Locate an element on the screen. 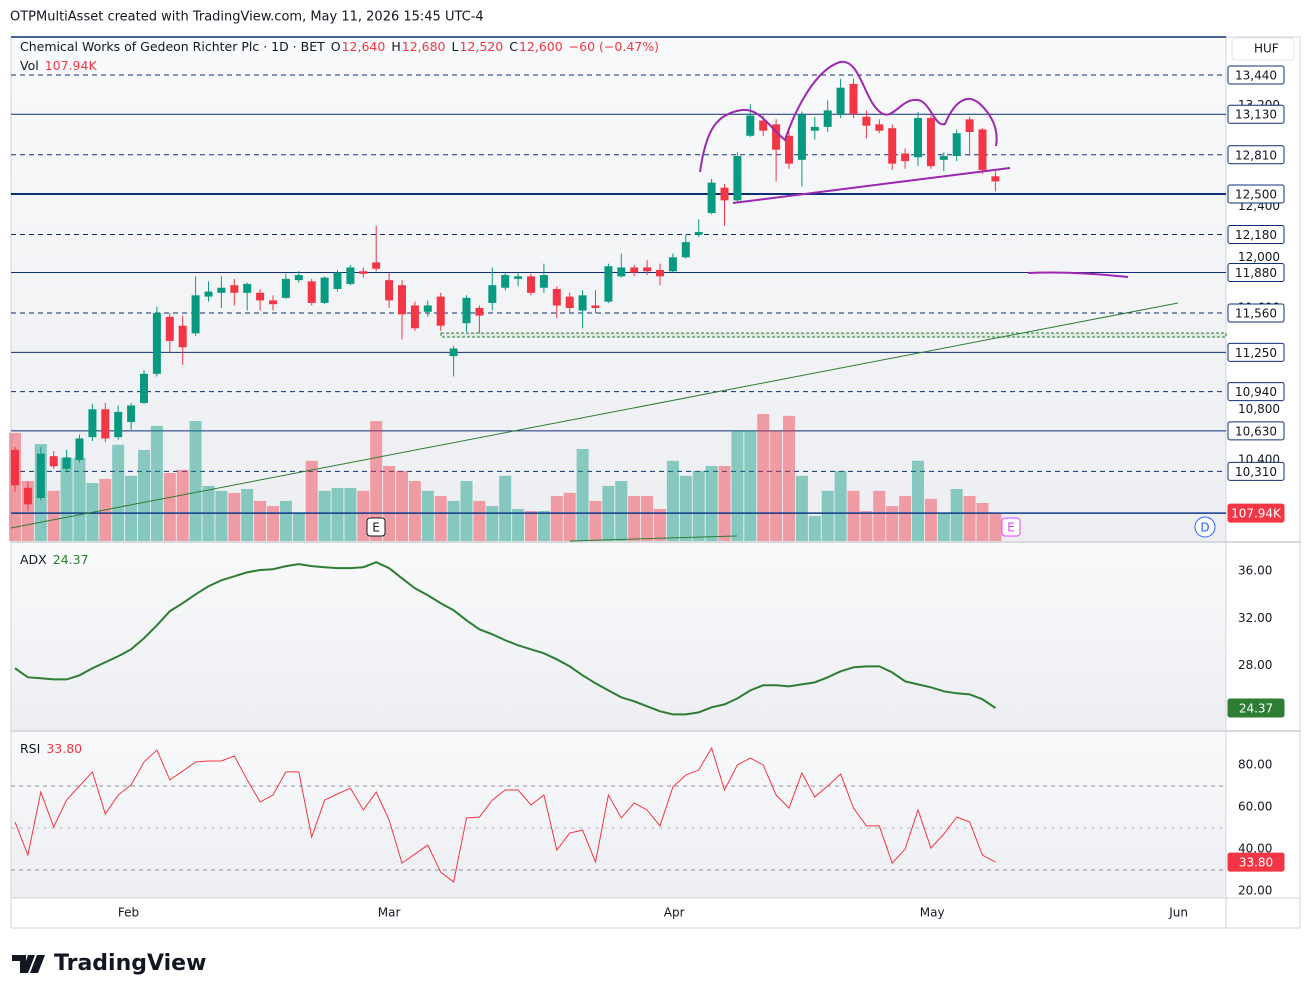 Image resolution: width=1310 pixels, height=997 pixels. price-badge-label: 11,560 is located at coordinates (1256, 314).